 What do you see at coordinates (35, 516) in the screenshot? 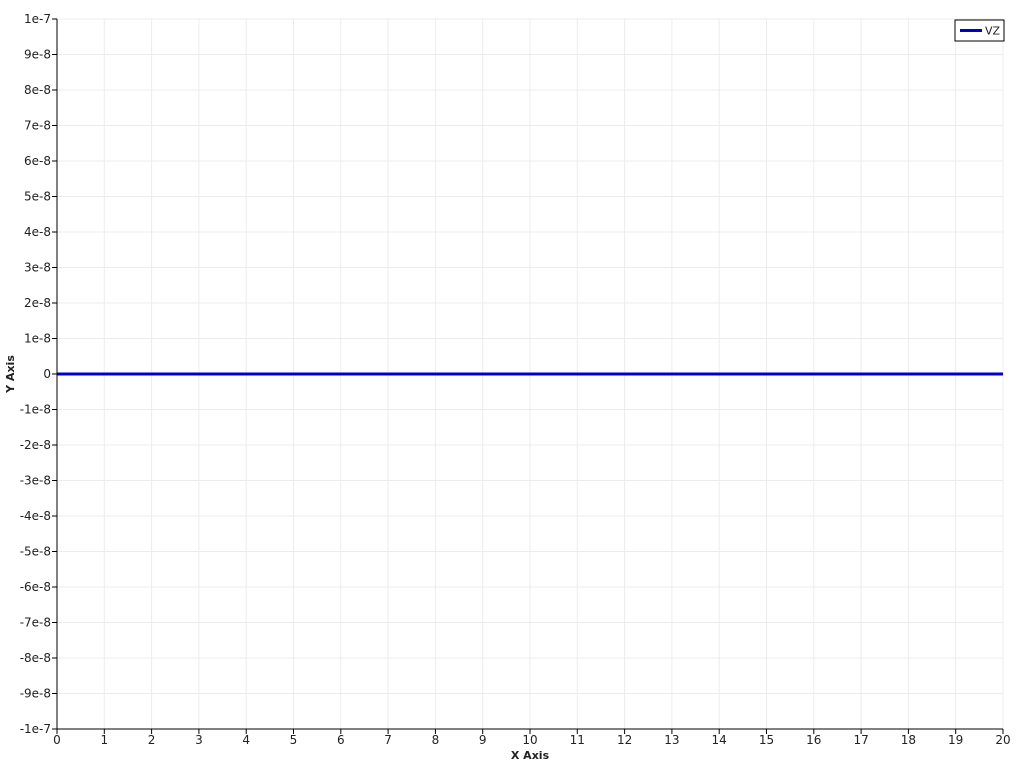
I see `y-tick-label: -4e-8` at bounding box center [35, 516].